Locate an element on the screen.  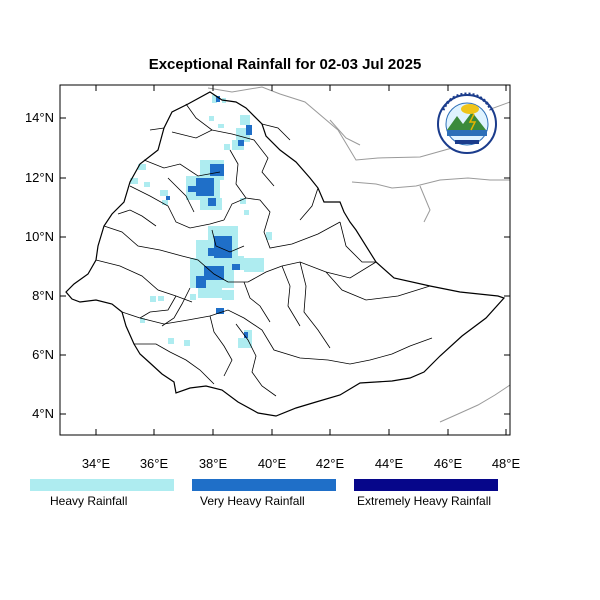
legend-swatch-very-heavy is located at coordinates (264, 485).